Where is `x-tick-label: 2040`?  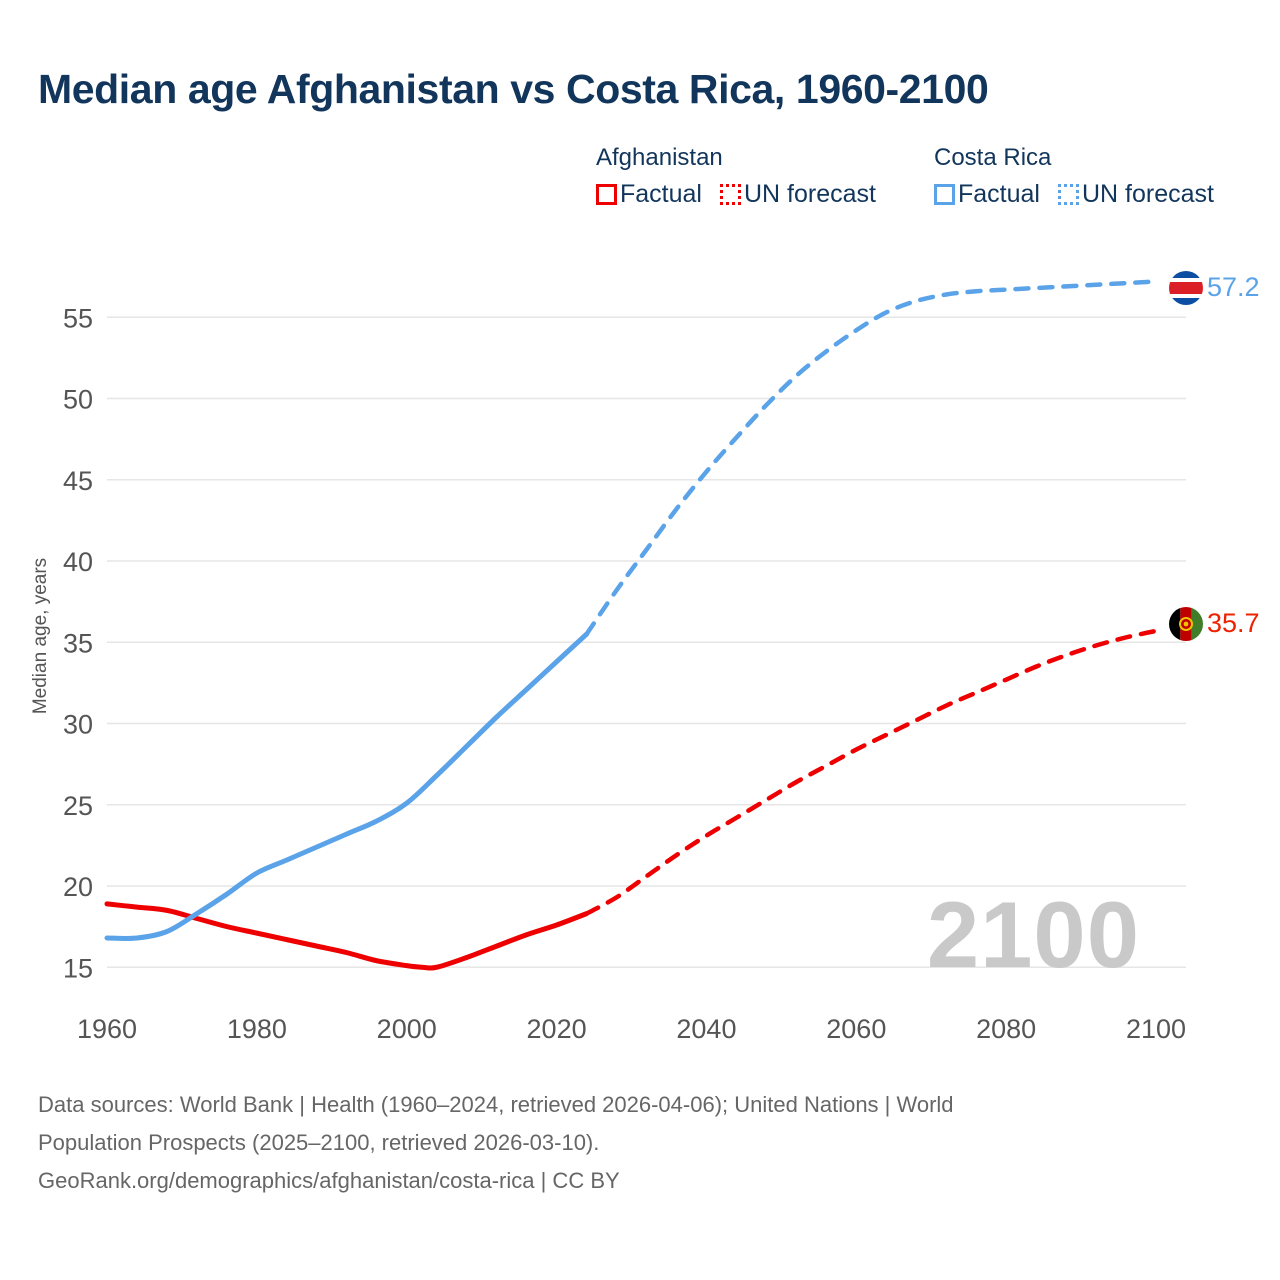
x-tick-label: 2040 is located at coordinates (706, 1029).